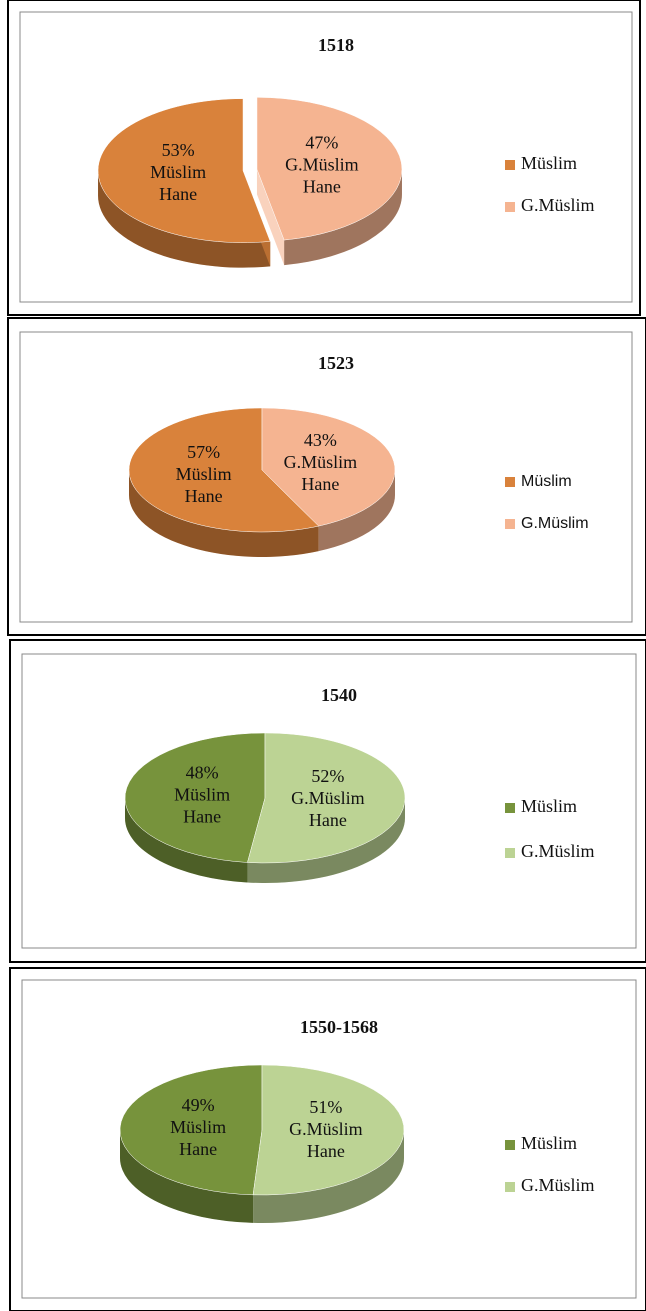 This screenshot has width=646, height=1311. I want to click on data-label: 51%, so click(325, 1107).